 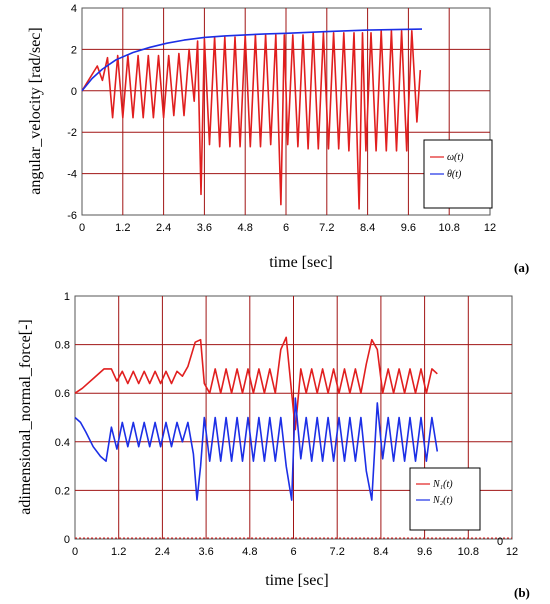 What do you see at coordinates (67, 297) in the screenshot?
I see `y-tick-label: 1` at bounding box center [67, 297].